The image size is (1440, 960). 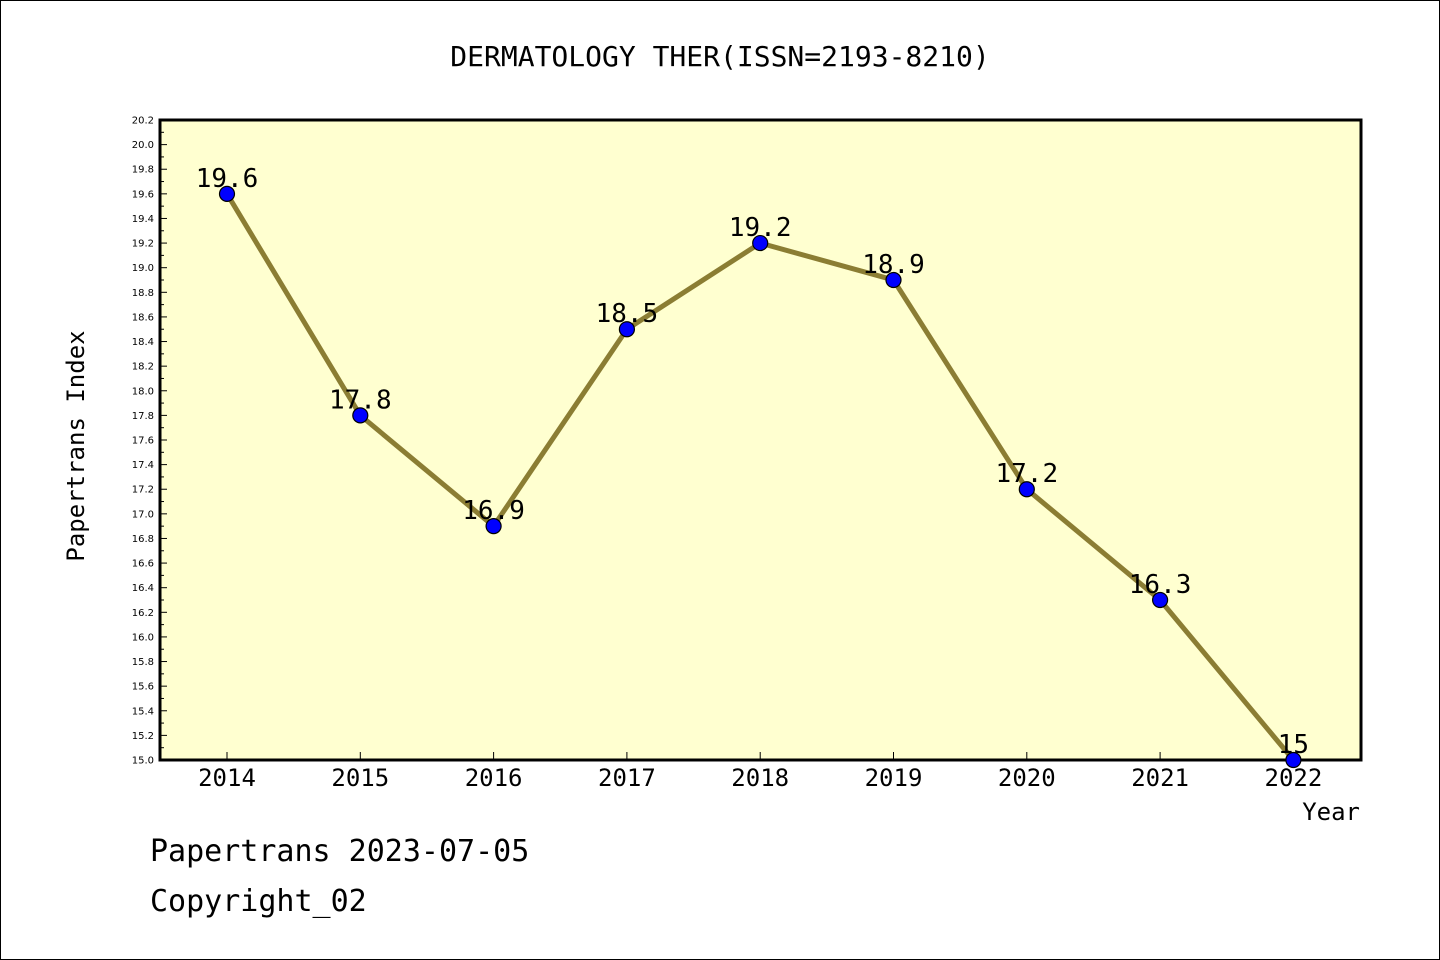 I want to click on y-tick-label: 20.2, so click(x=143, y=121).